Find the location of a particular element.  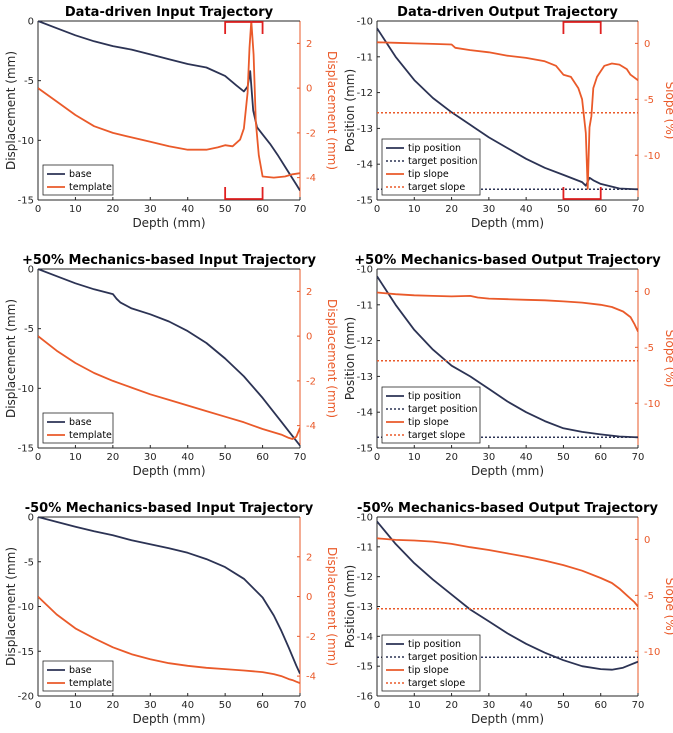

y-tick-label: 0 is located at coordinates (31, 270).